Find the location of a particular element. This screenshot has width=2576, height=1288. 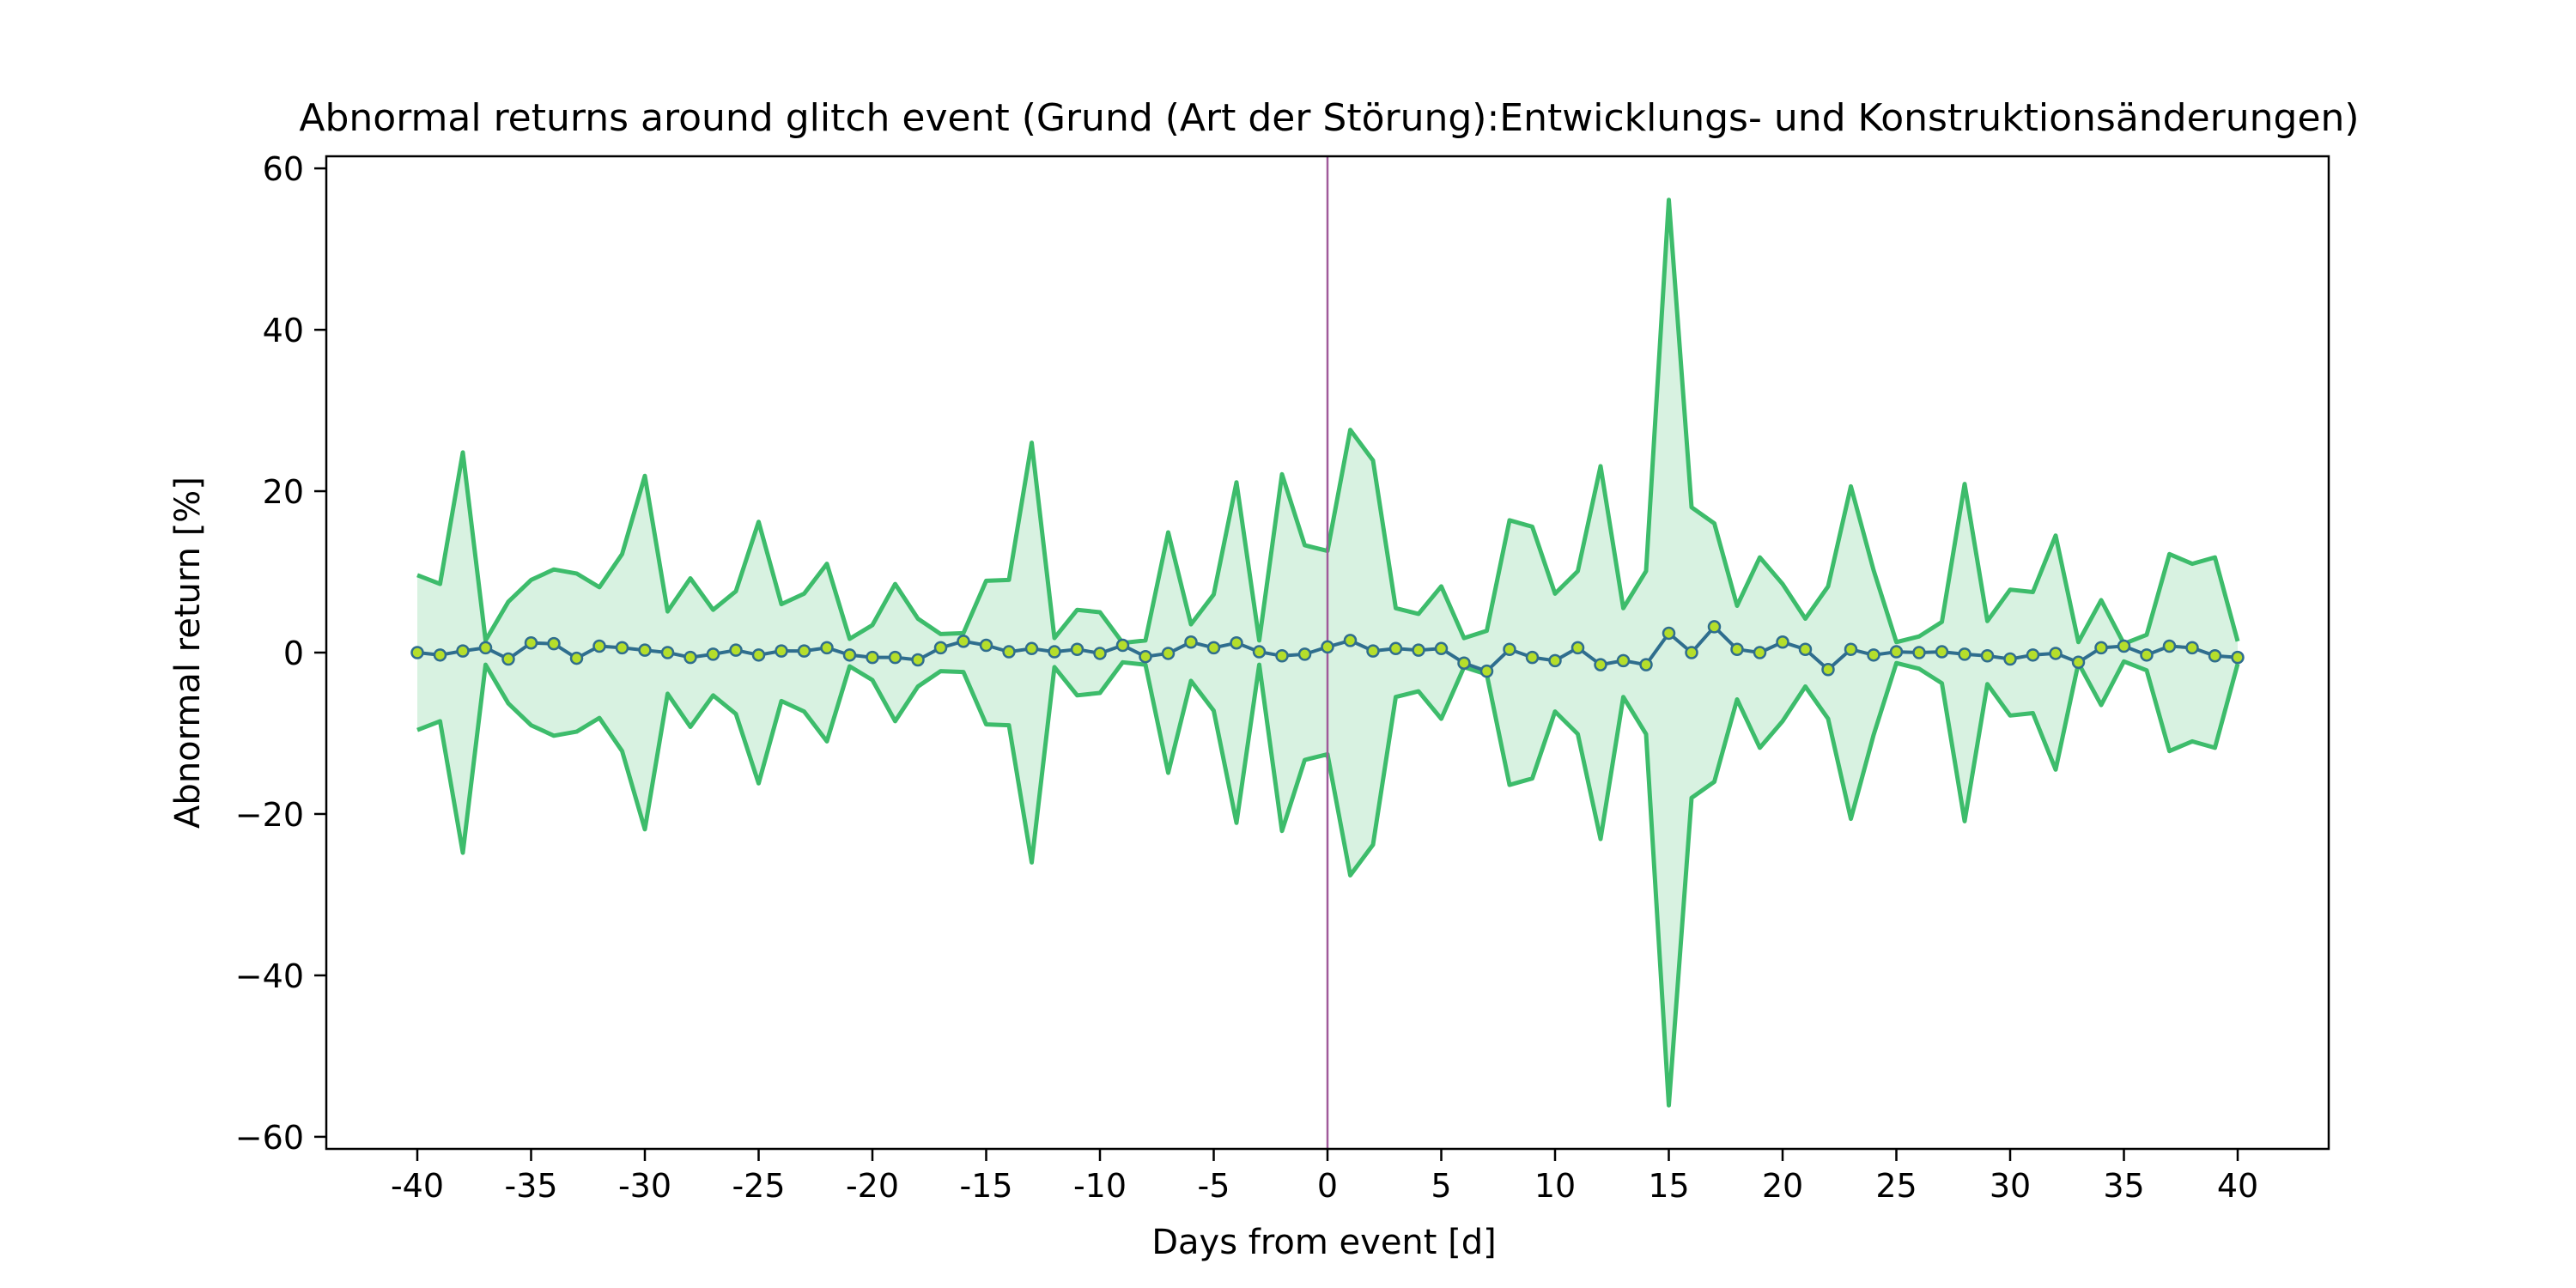

x-axis-label: Days from event [d] is located at coordinates (1324, 1243).